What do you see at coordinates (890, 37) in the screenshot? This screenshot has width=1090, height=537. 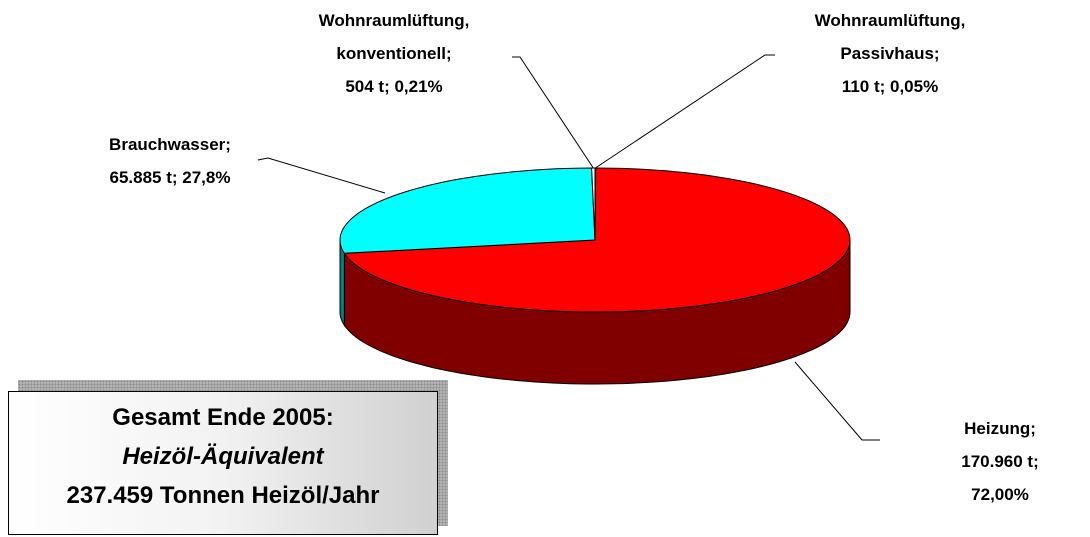 I see `category-label: Wohnraumlüftung, Passivhaus;` at bounding box center [890, 37].